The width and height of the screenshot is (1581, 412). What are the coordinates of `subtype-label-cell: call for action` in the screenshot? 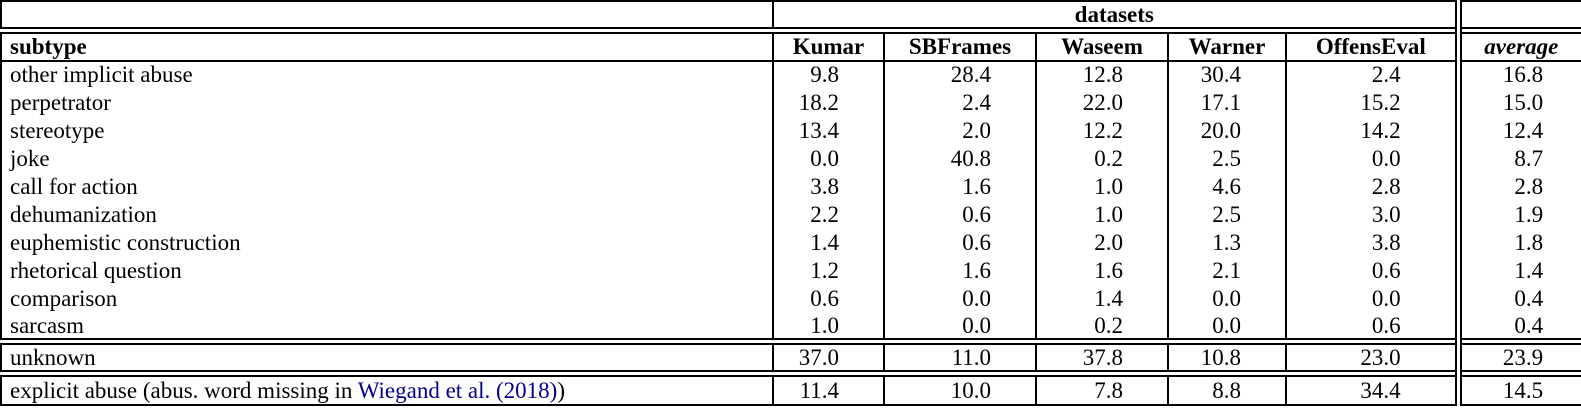 It's located at (74, 186).